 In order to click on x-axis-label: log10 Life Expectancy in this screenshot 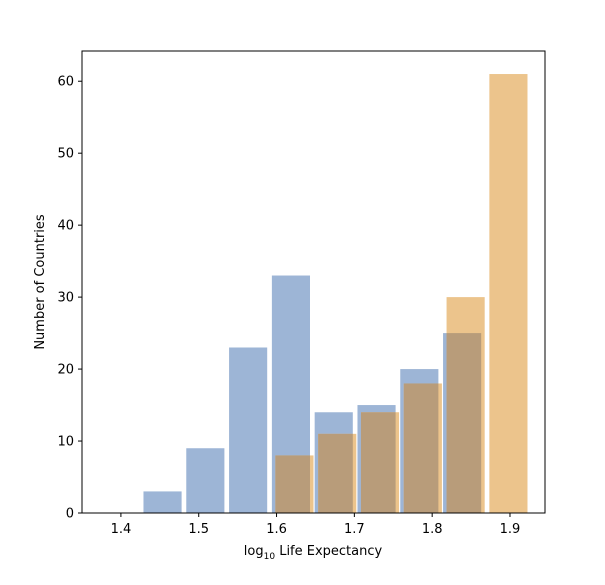, I will do `click(313, 553)`.